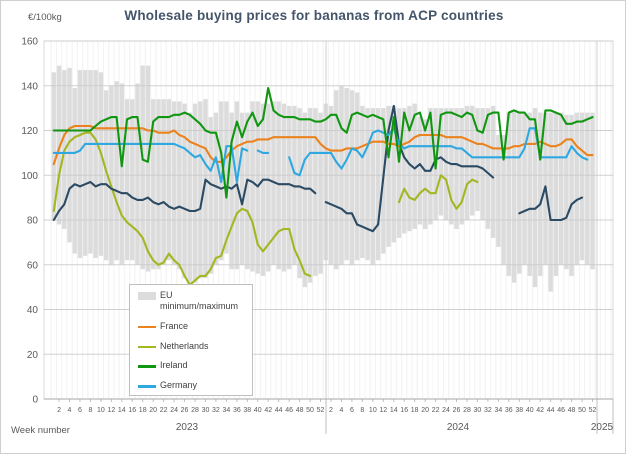 The height and width of the screenshot is (454, 626). Describe the element at coordinates (187, 427) in the screenshot. I see `year-label: 2023` at that location.